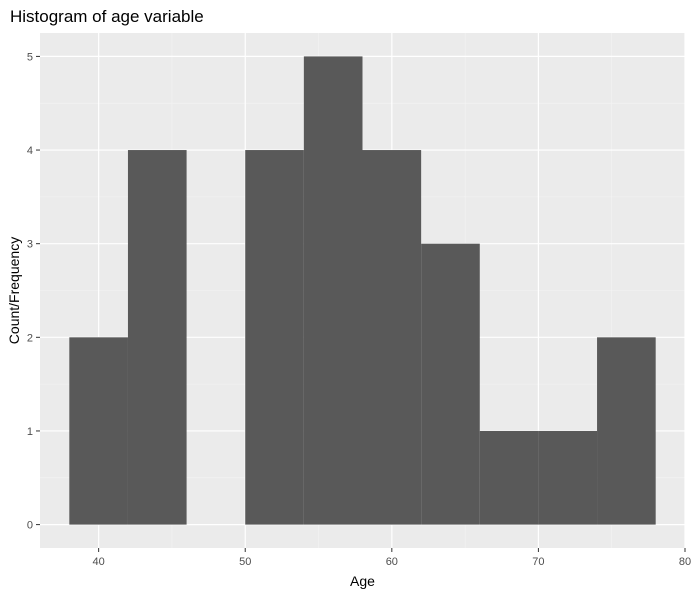  What do you see at coordinates (245, 562) in the screenshot?
I see `x-tick-label: 50` at bounding box center [245, 562].